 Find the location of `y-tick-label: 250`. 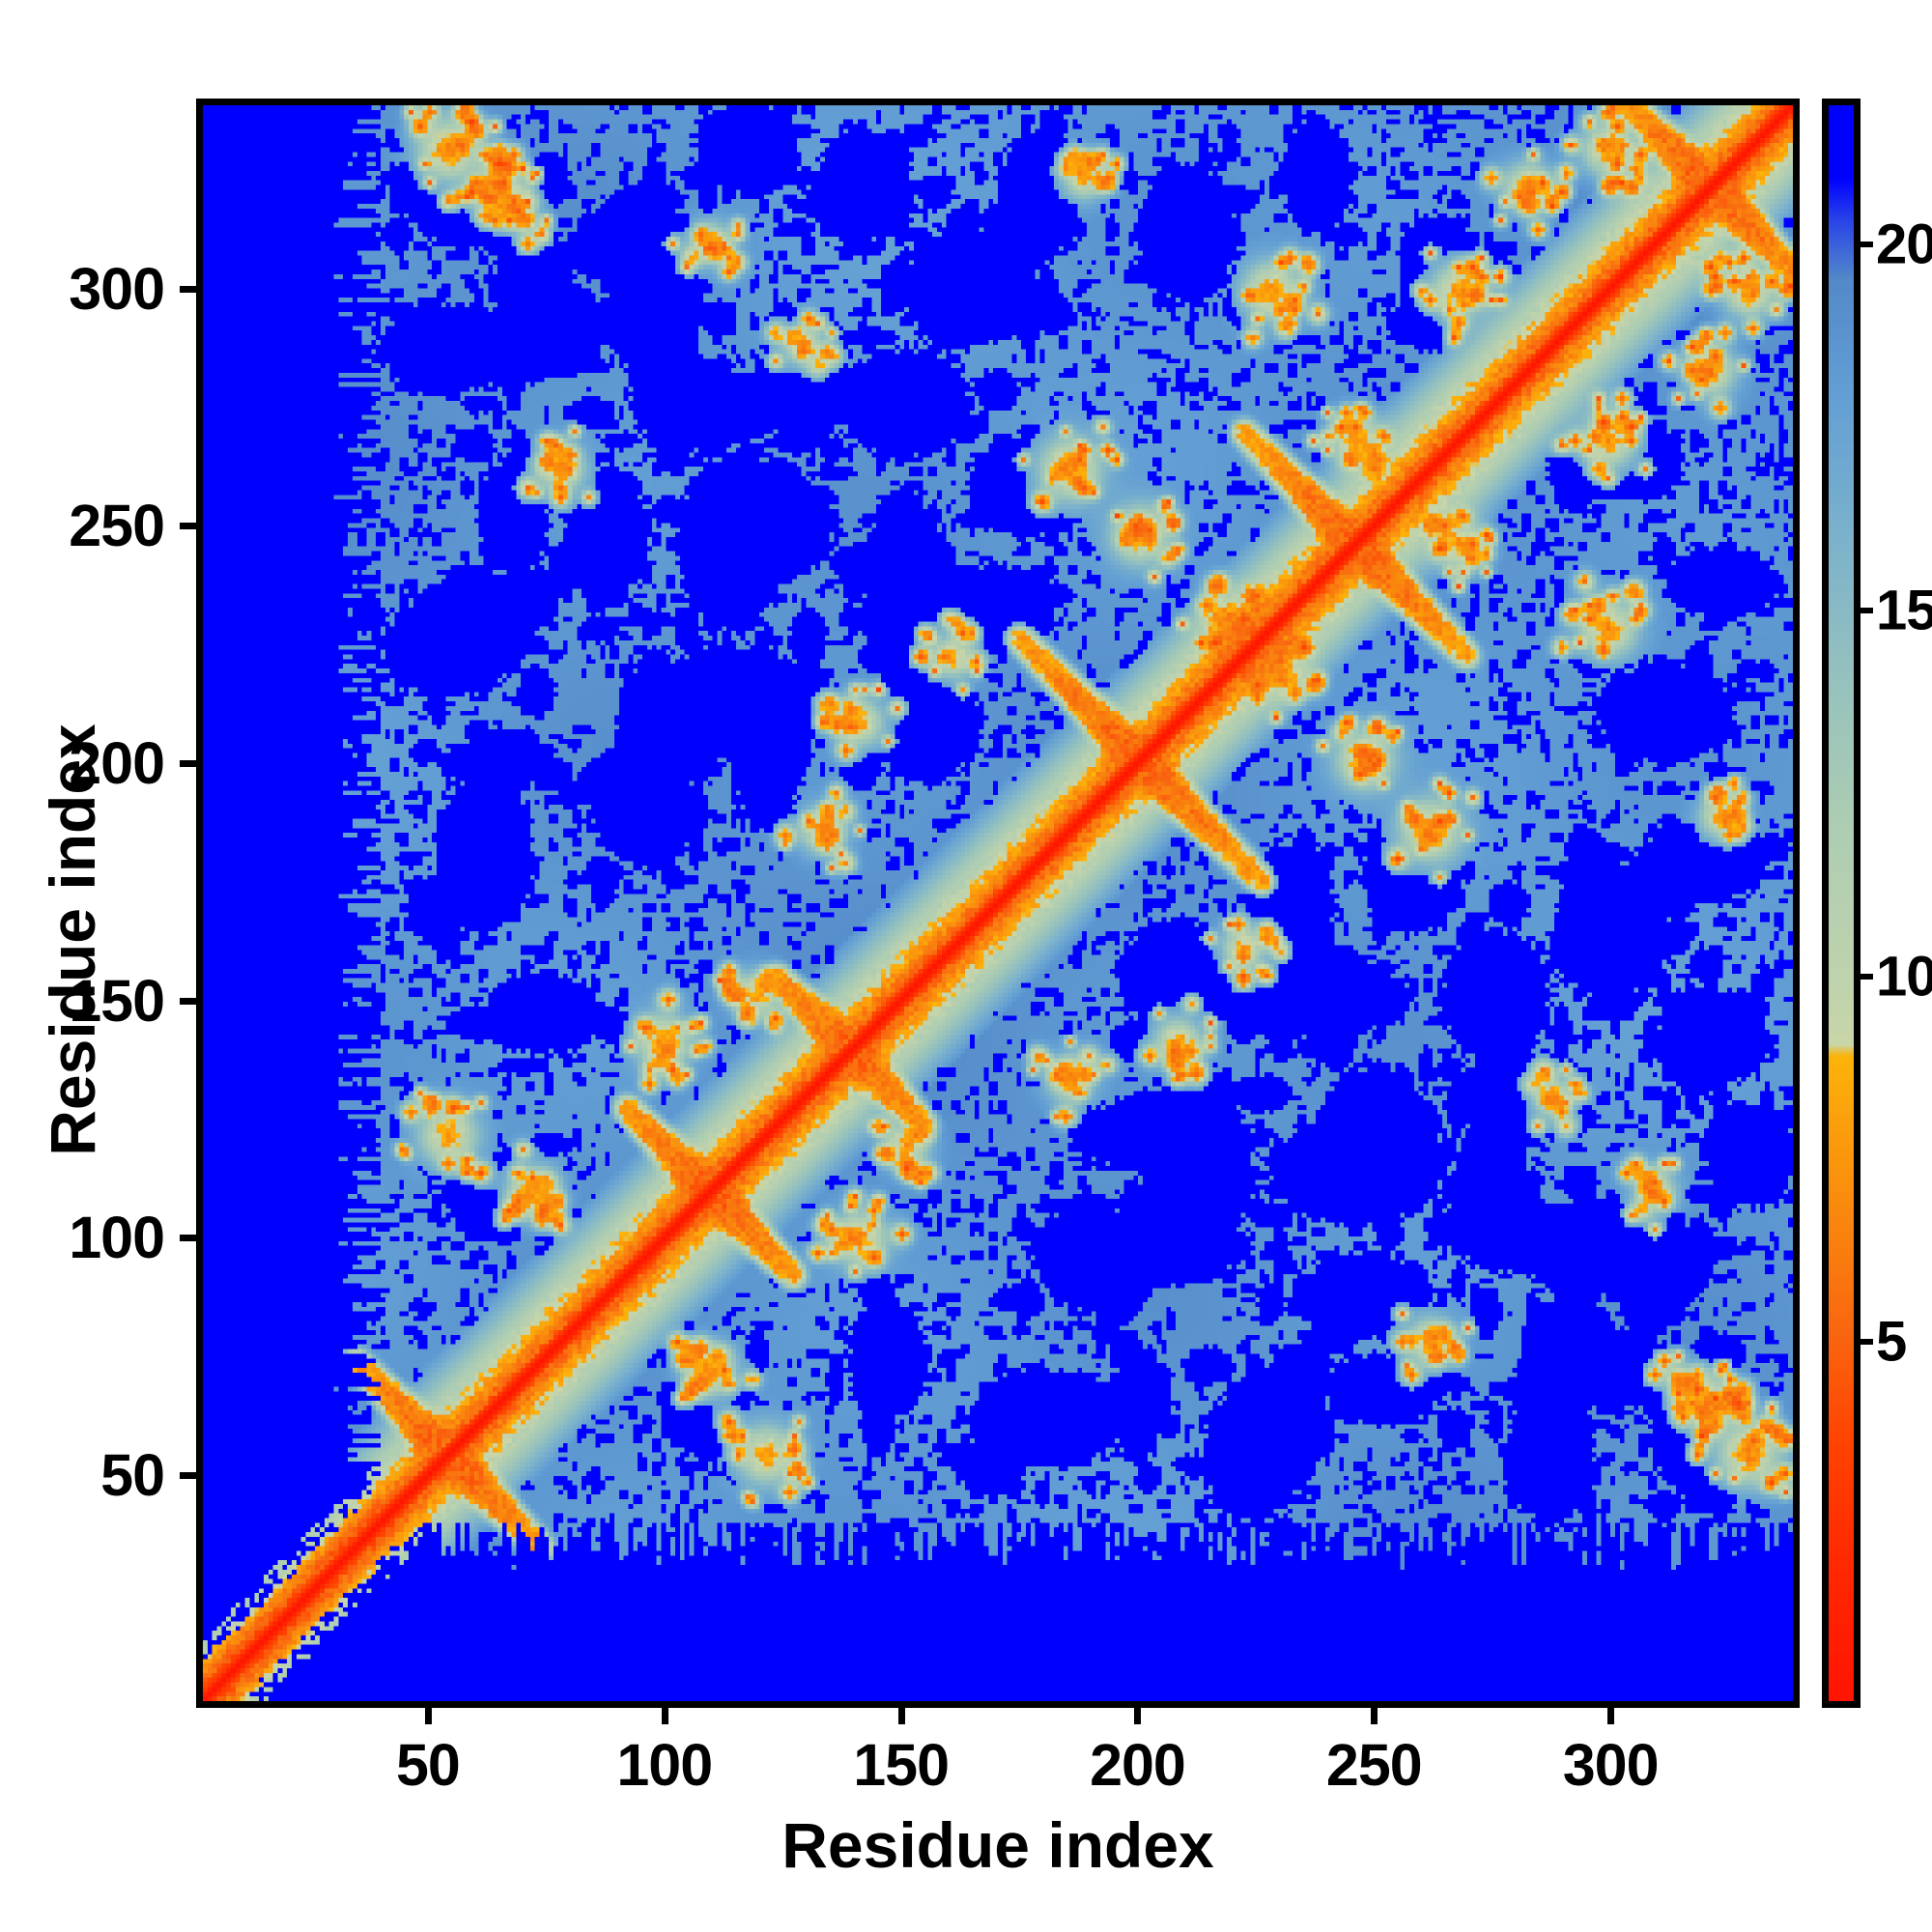

y-tick-label: 250 is located at coordinates (117, 526).